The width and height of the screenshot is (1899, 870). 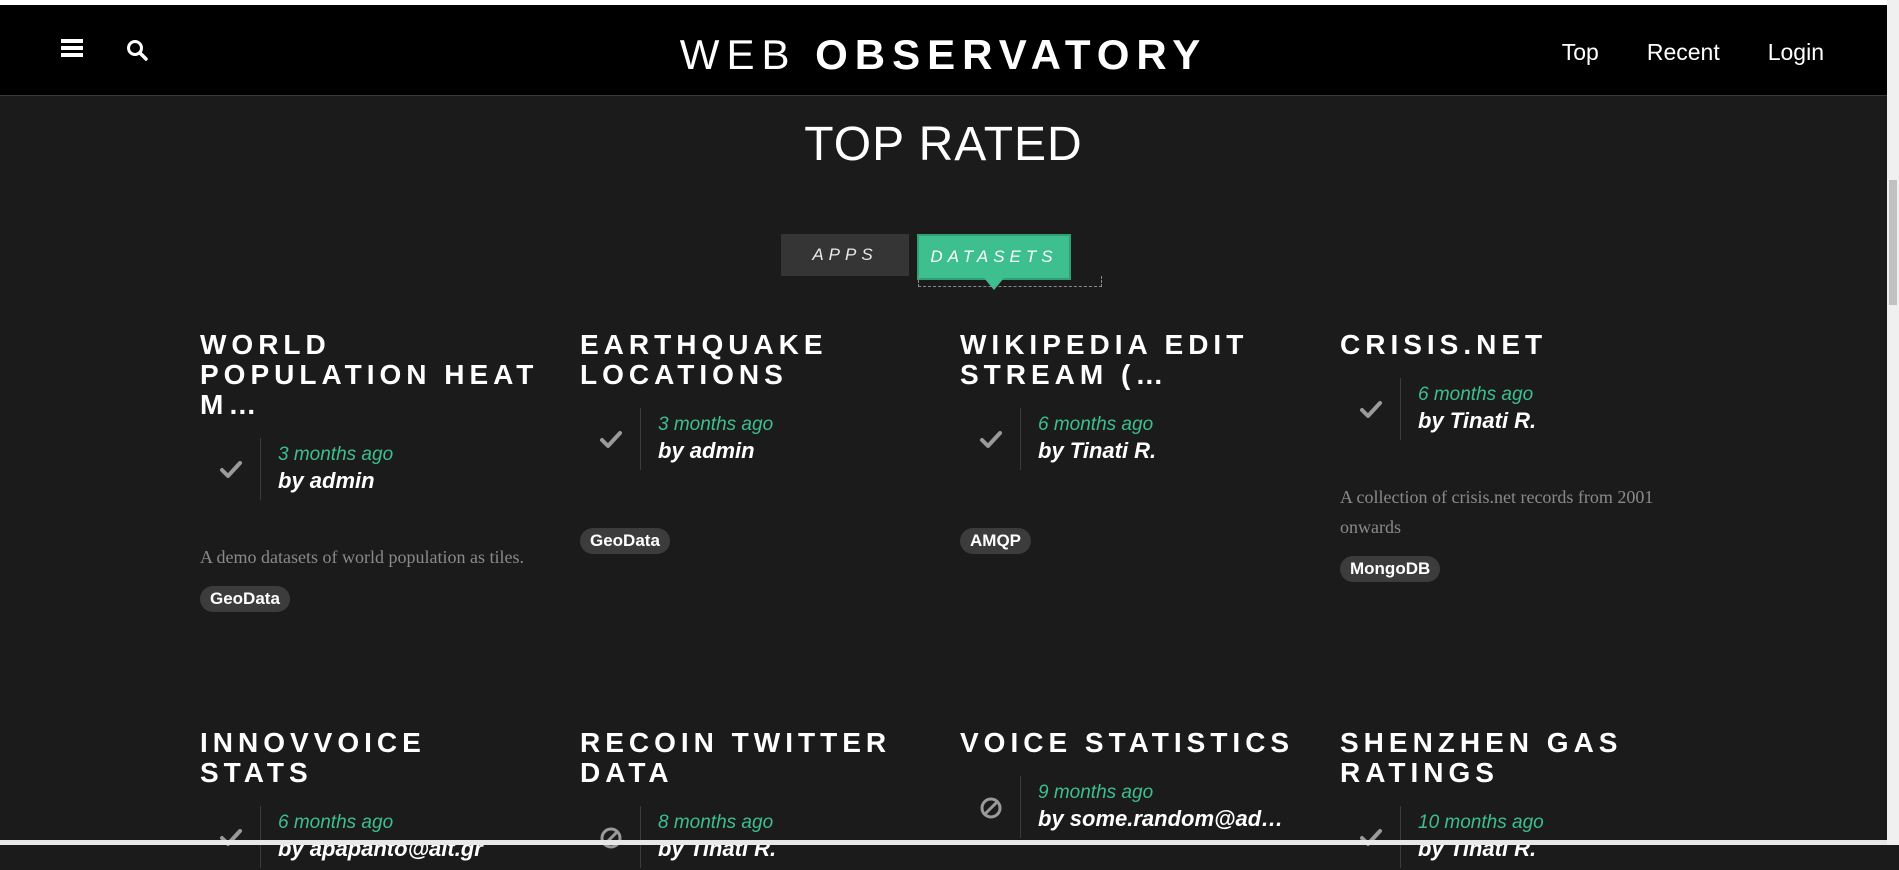 I want to click on card-title: EARTHQUAKE LOCATIONS, so click(x=704, y=359).